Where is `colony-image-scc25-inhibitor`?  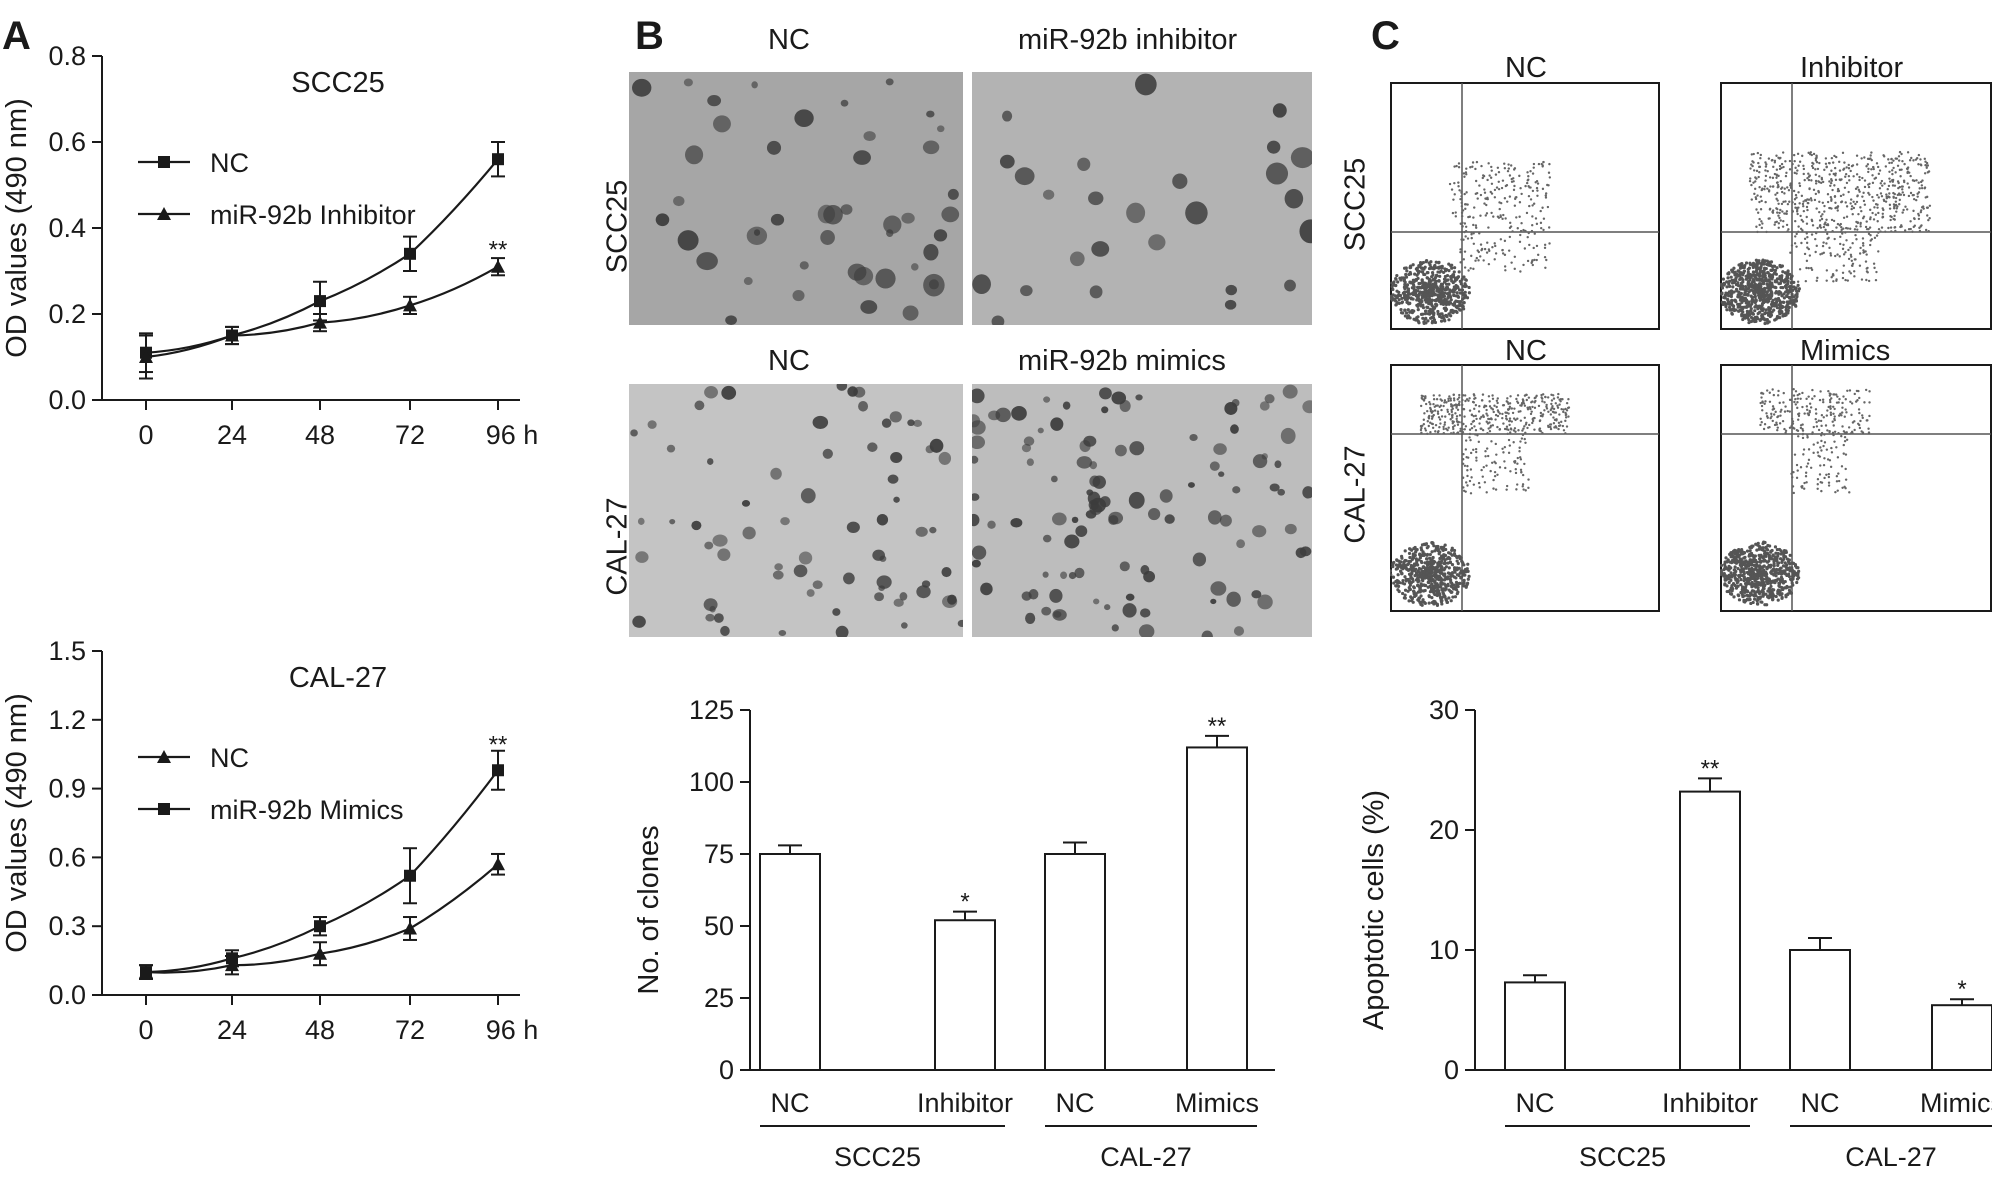
colony-image-scc25-inhibitor is located at coordinates (1142, 198).